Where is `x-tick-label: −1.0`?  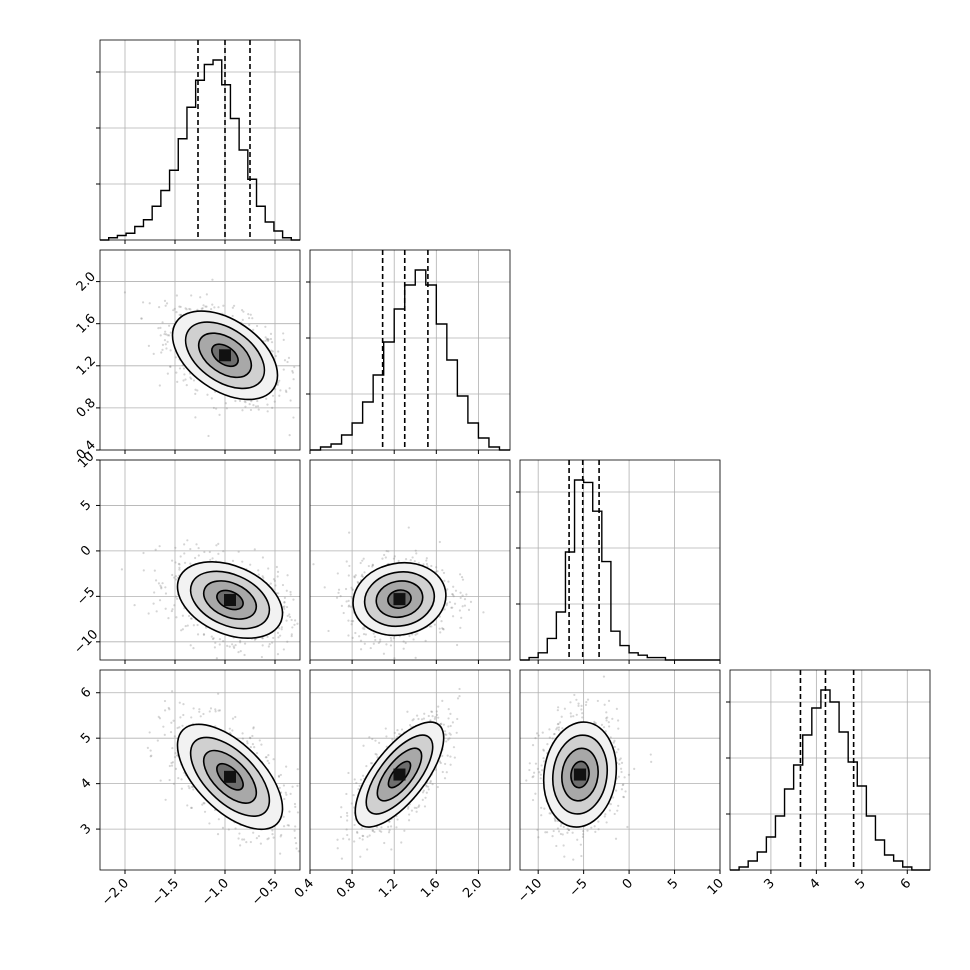 x-tick-label: −1.0 is located at coordinates (215, 892).